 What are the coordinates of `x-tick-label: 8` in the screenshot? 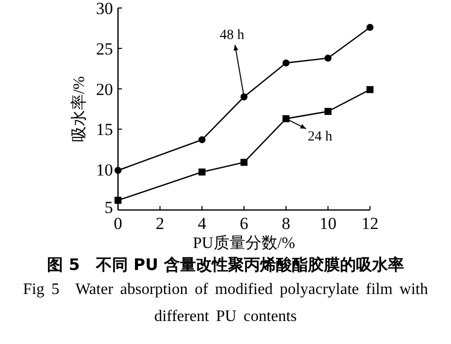 It's located at (286, 223).